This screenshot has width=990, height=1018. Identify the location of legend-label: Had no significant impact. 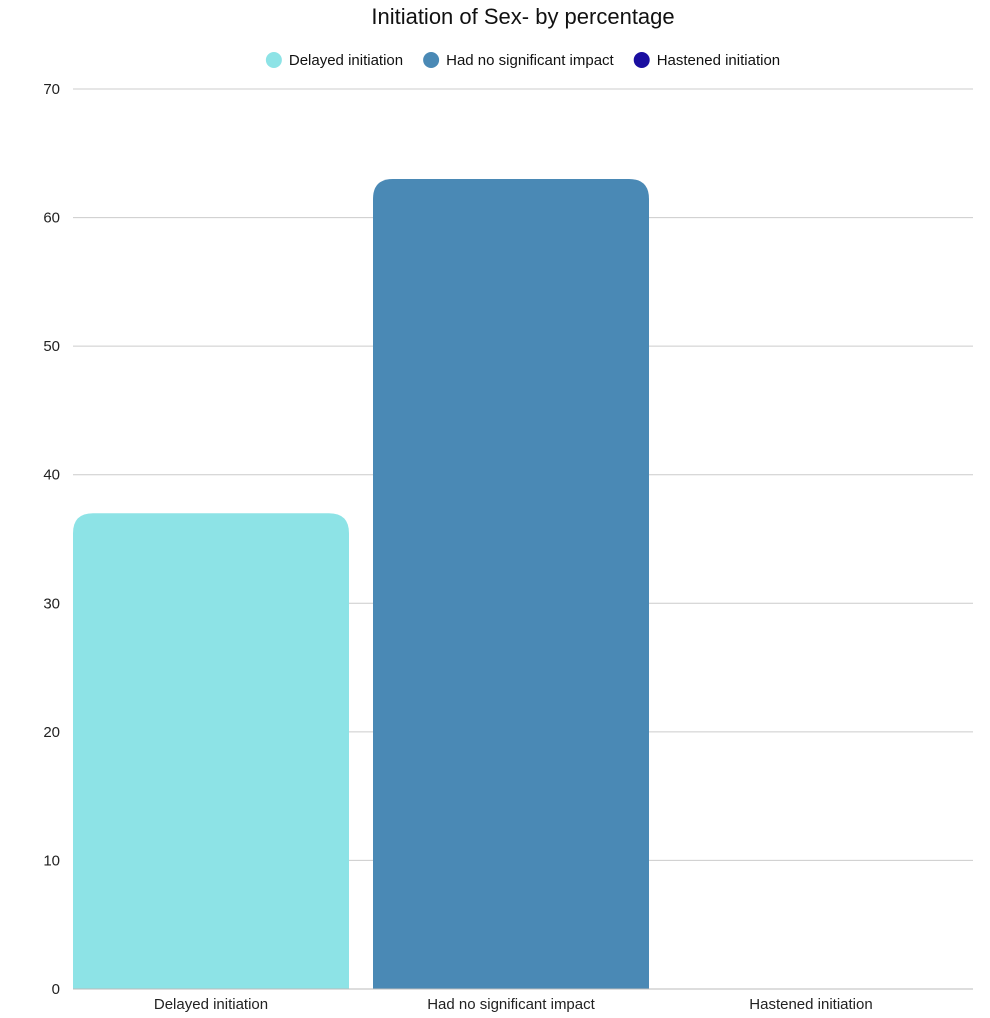
(530, 60).